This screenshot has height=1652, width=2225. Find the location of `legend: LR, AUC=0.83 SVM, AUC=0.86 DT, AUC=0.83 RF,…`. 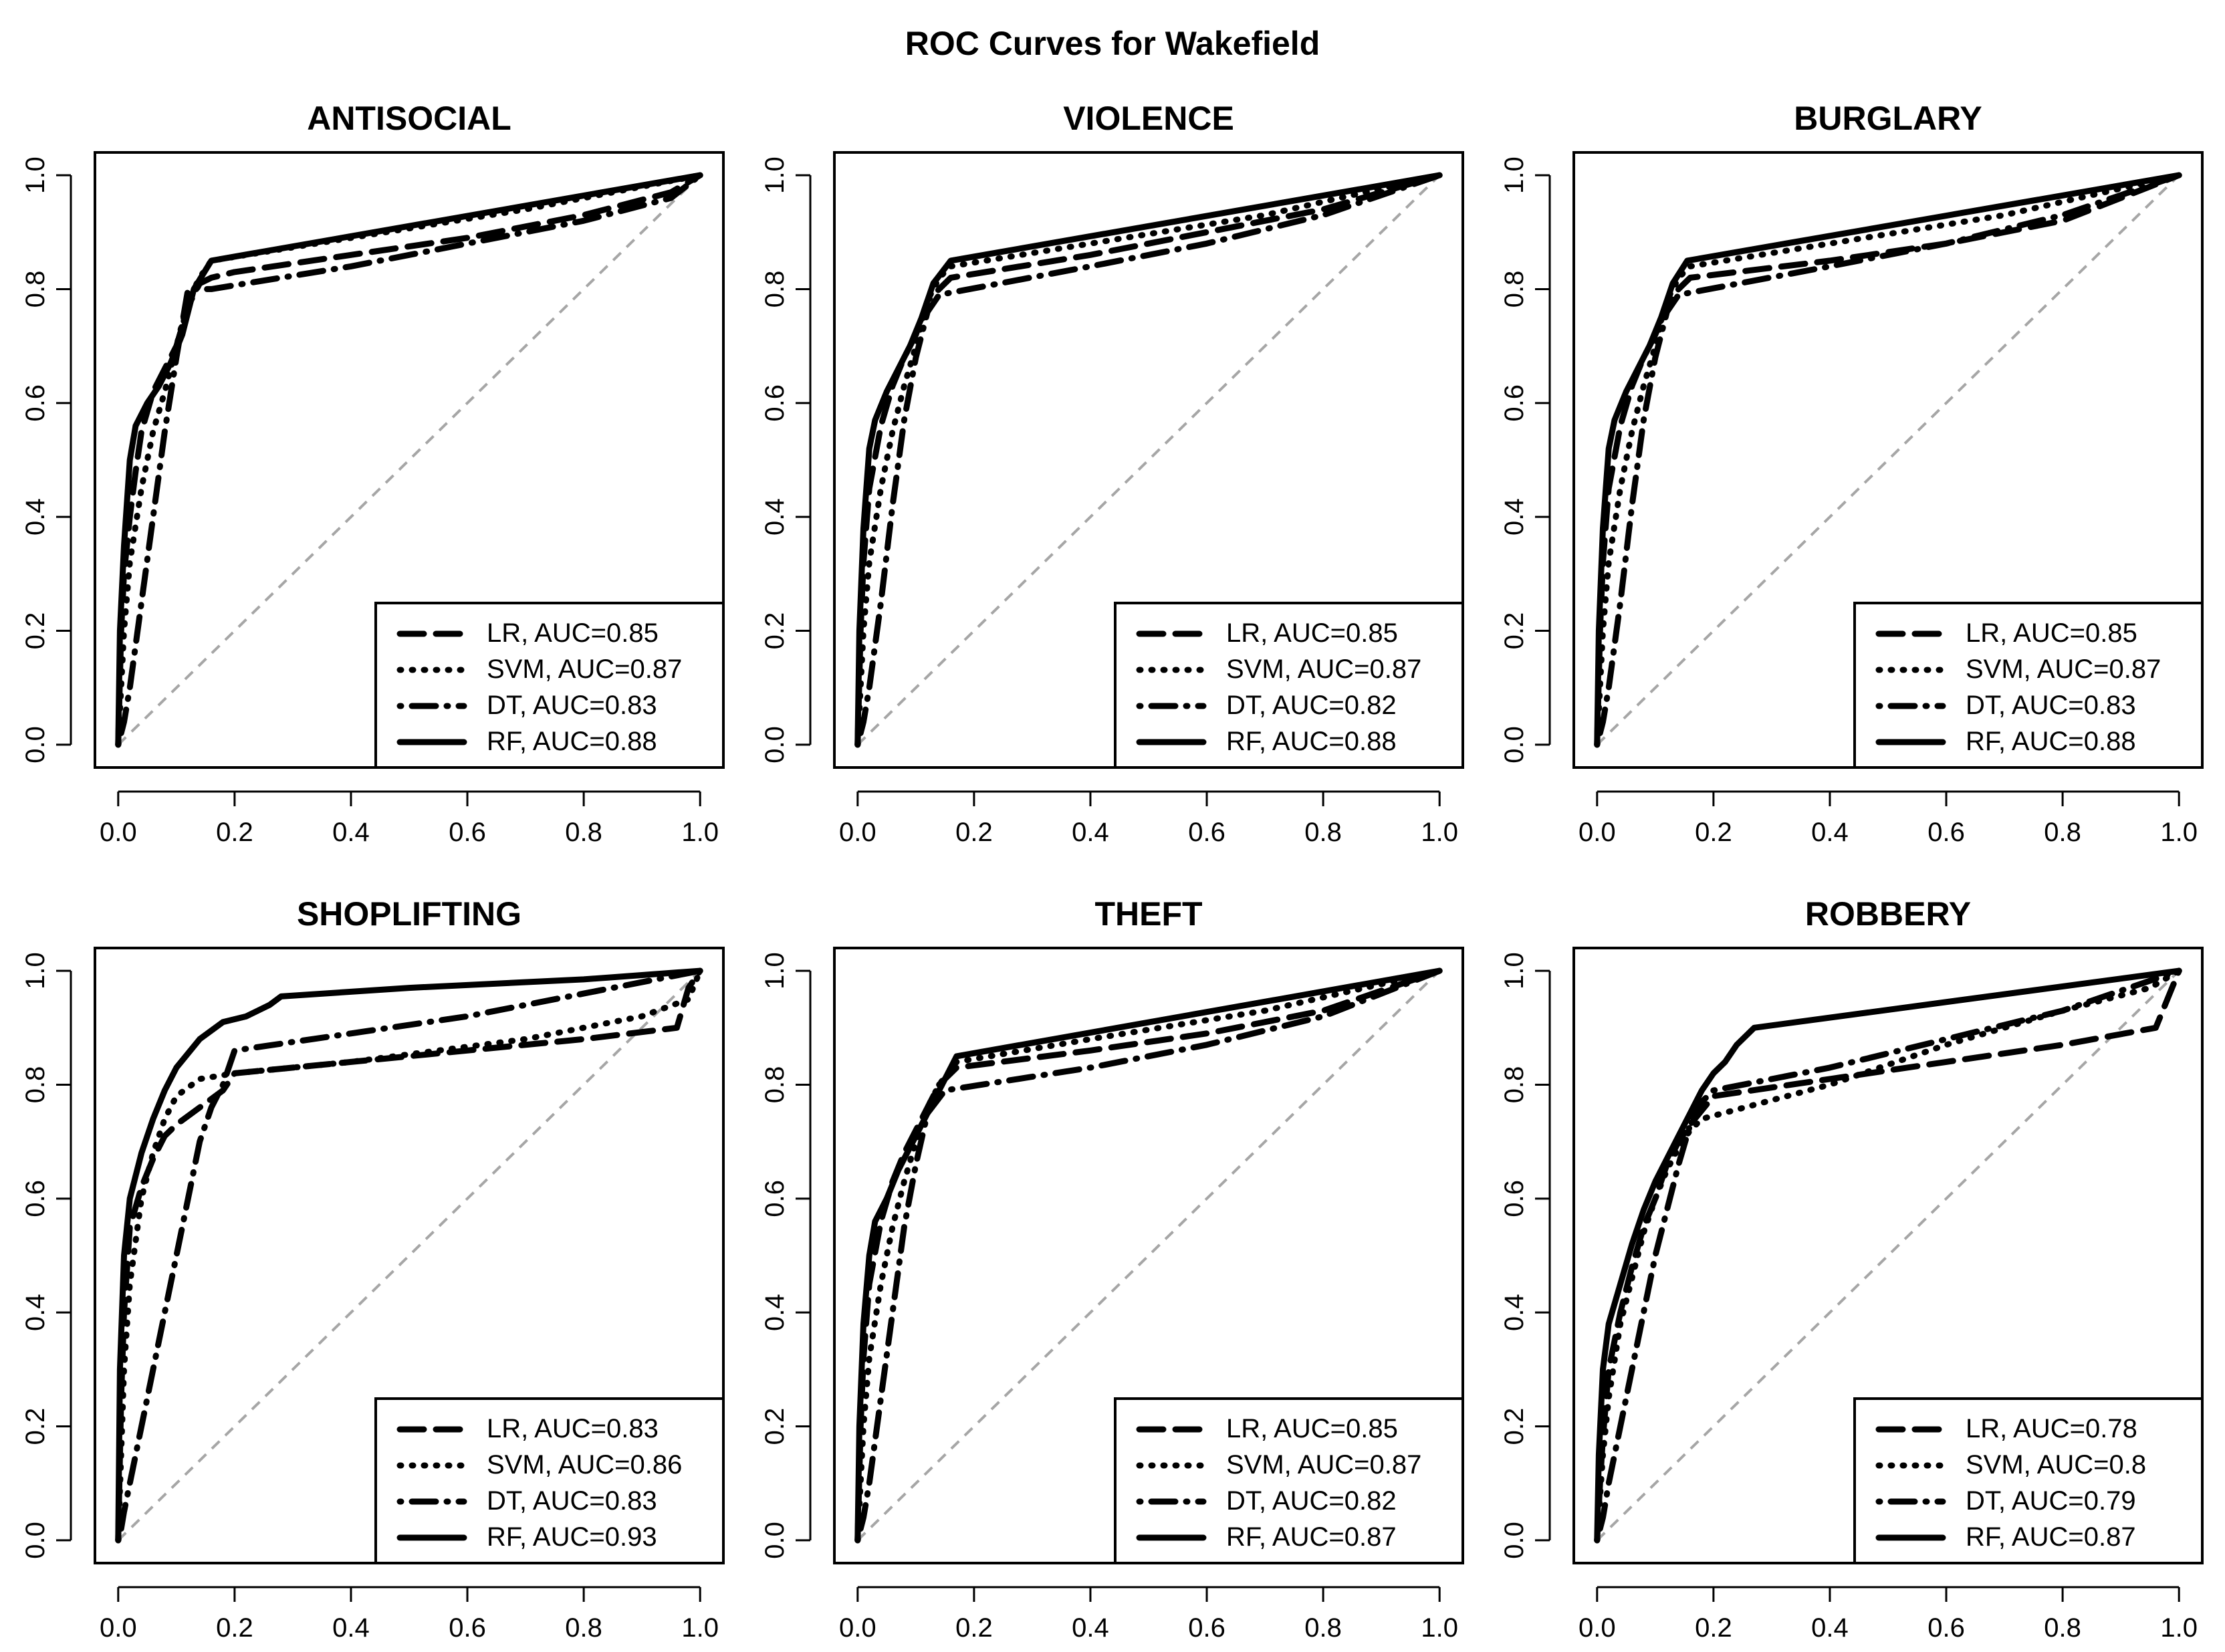

legend: LR, AUC=0.83 SVM, AUC=0.86 DT, AUC=0.83 RF,… is located at coordinates (549, 1480).